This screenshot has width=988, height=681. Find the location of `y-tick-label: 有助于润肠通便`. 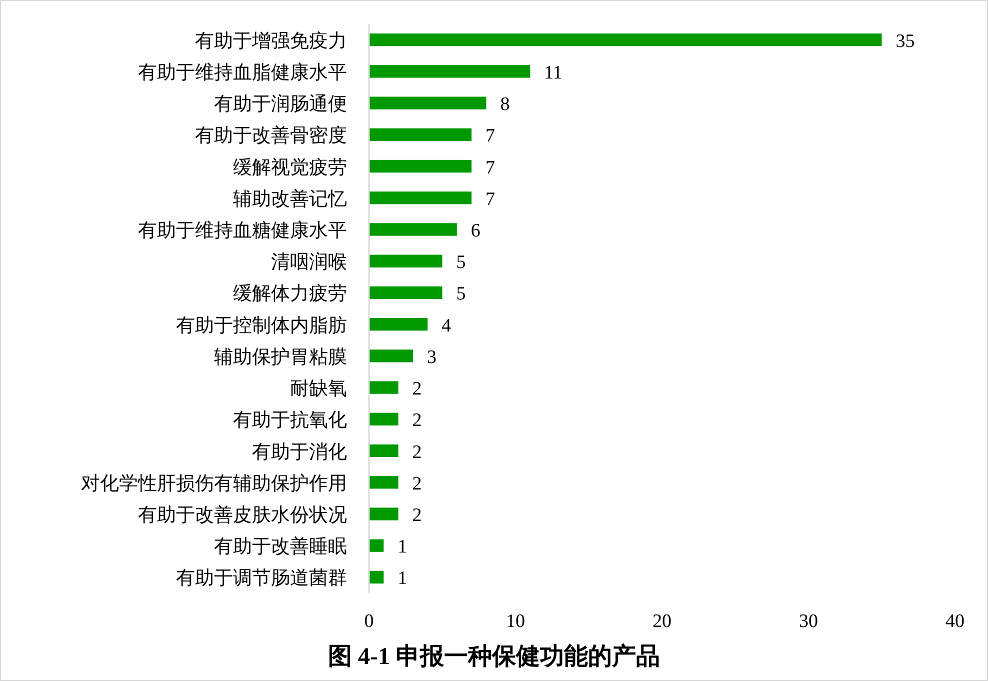

y-tick-label: 有助于润肠通便 is located at coordinates (280, 104).